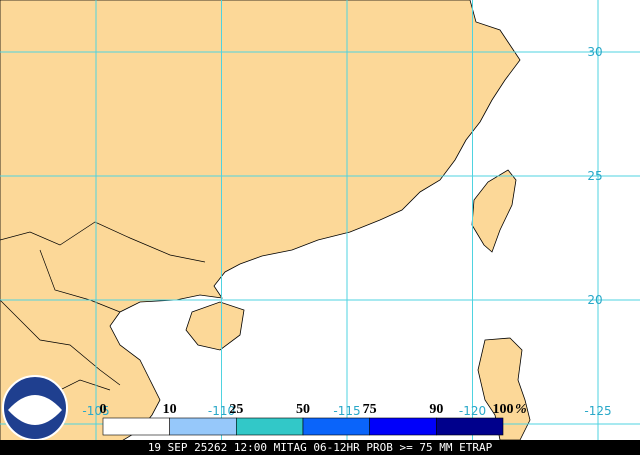  What do you see at coordinates (594, 52) in the screenshot?
I see `lat-label: 30` at bounding box center [594, 52].